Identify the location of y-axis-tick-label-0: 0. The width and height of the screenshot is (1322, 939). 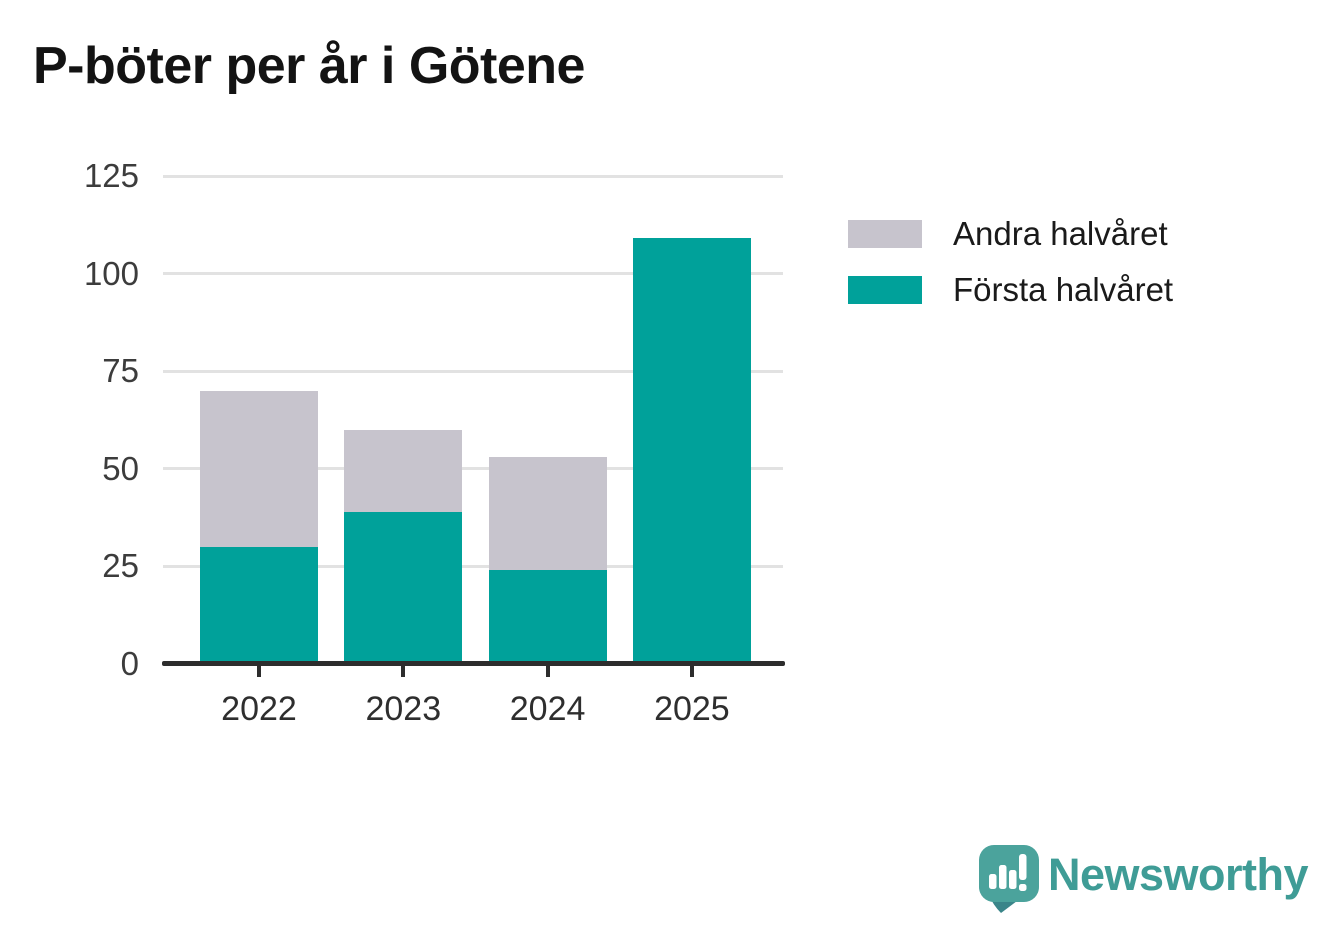
(129, 663).